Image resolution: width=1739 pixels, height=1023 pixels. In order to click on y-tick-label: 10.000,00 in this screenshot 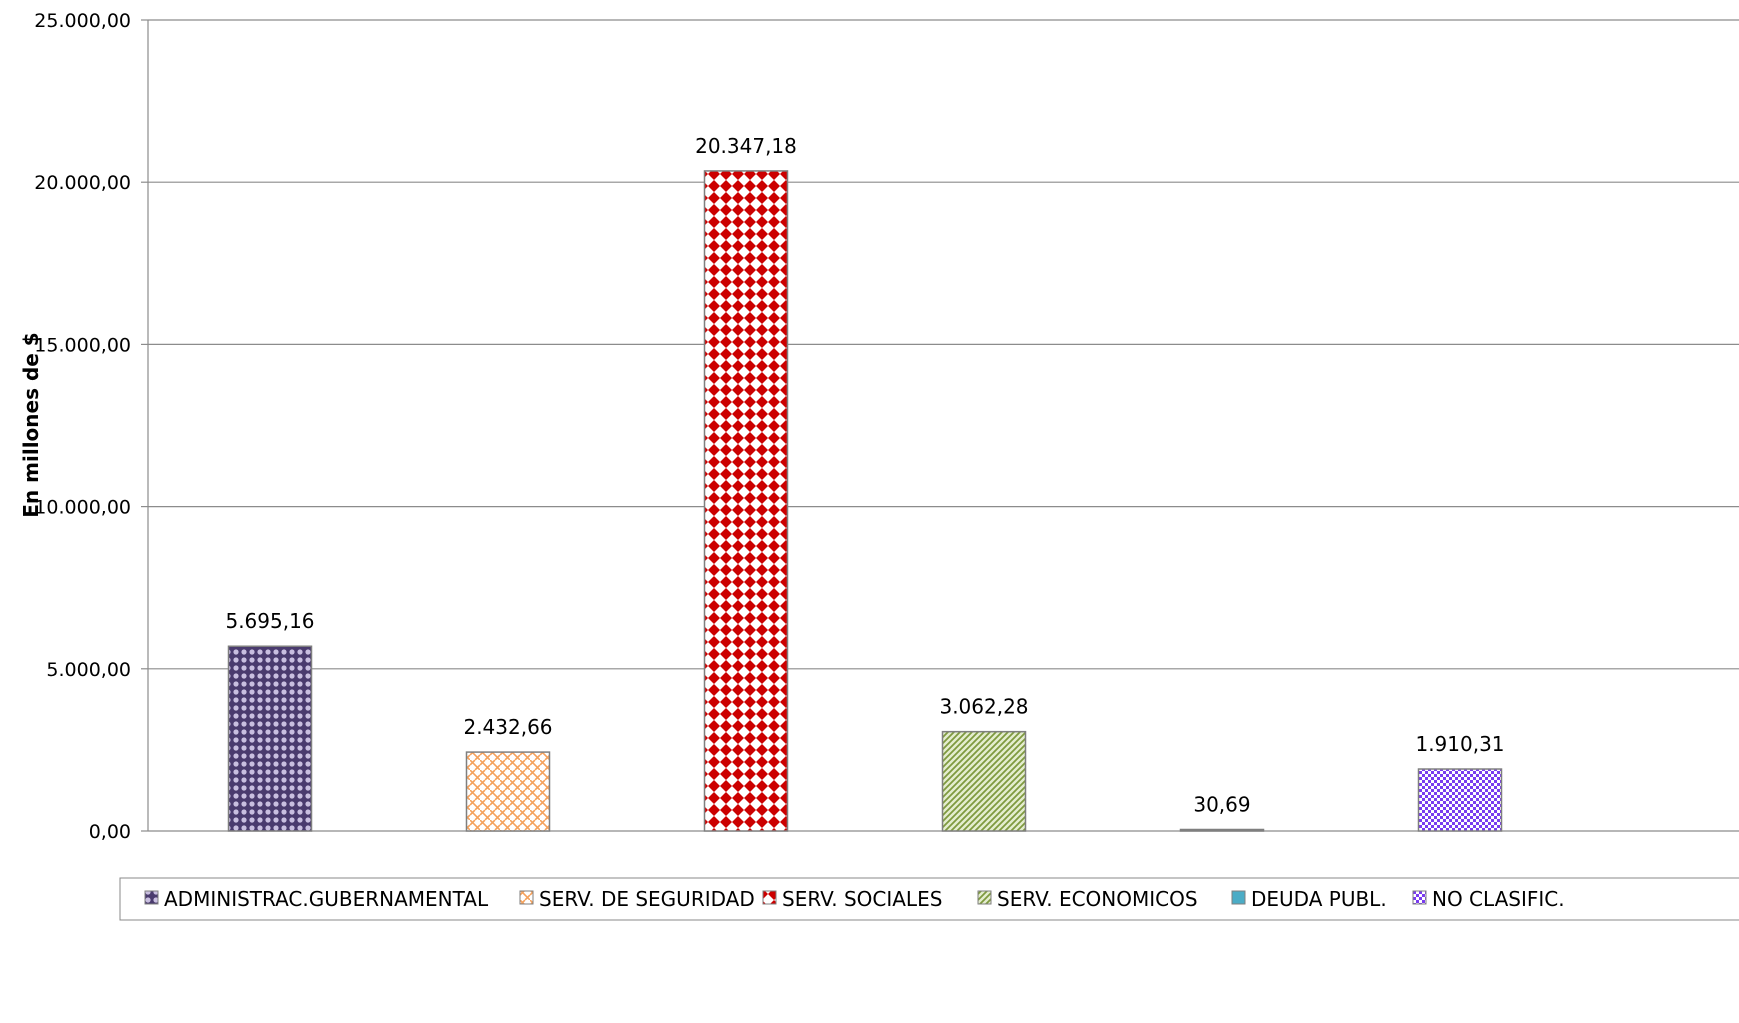, I will do `click(82, 508)`.